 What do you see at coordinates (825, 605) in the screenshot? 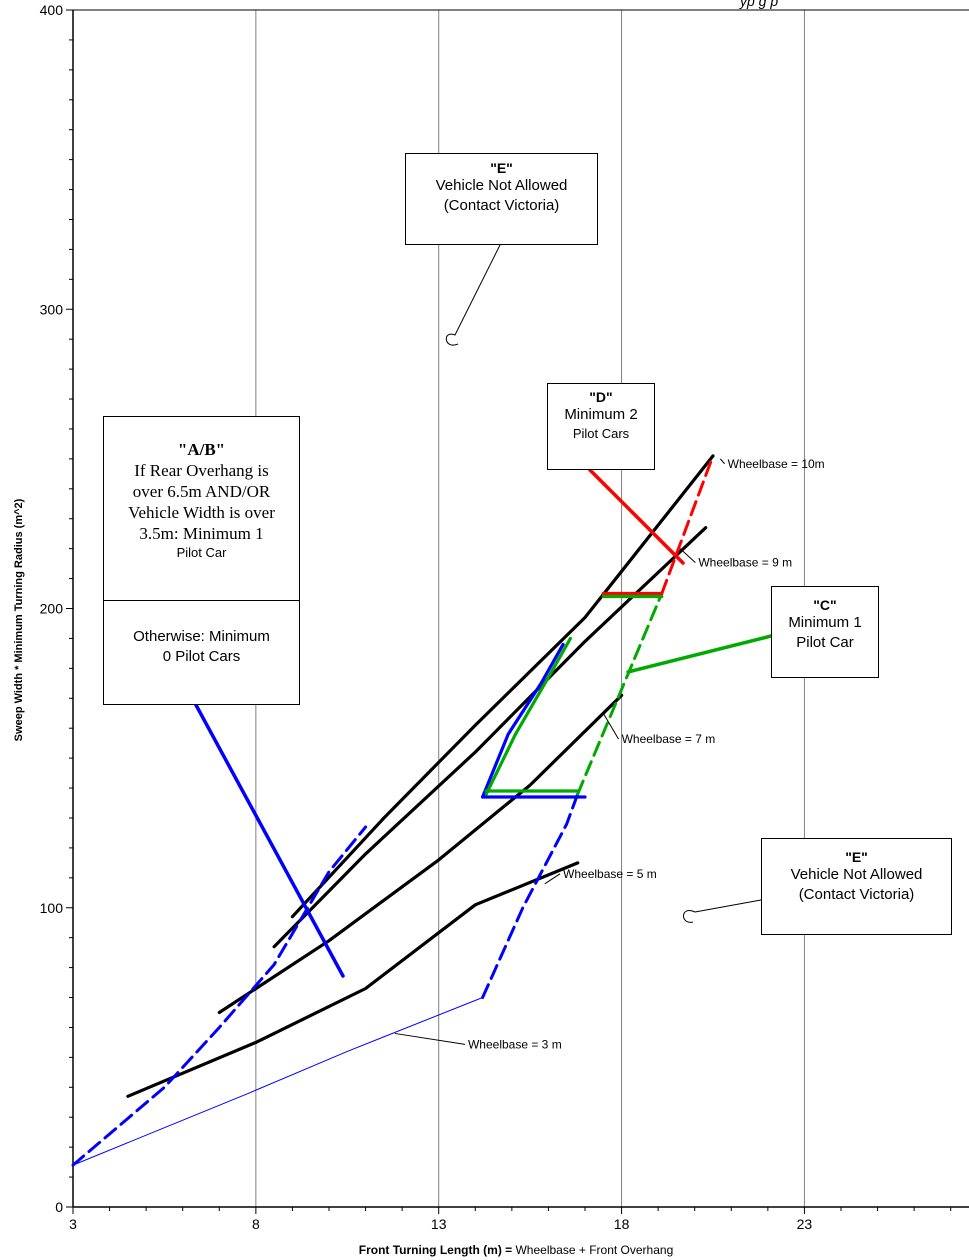
I see `zone-c-code: "C"` at bounding box center [825, 605].